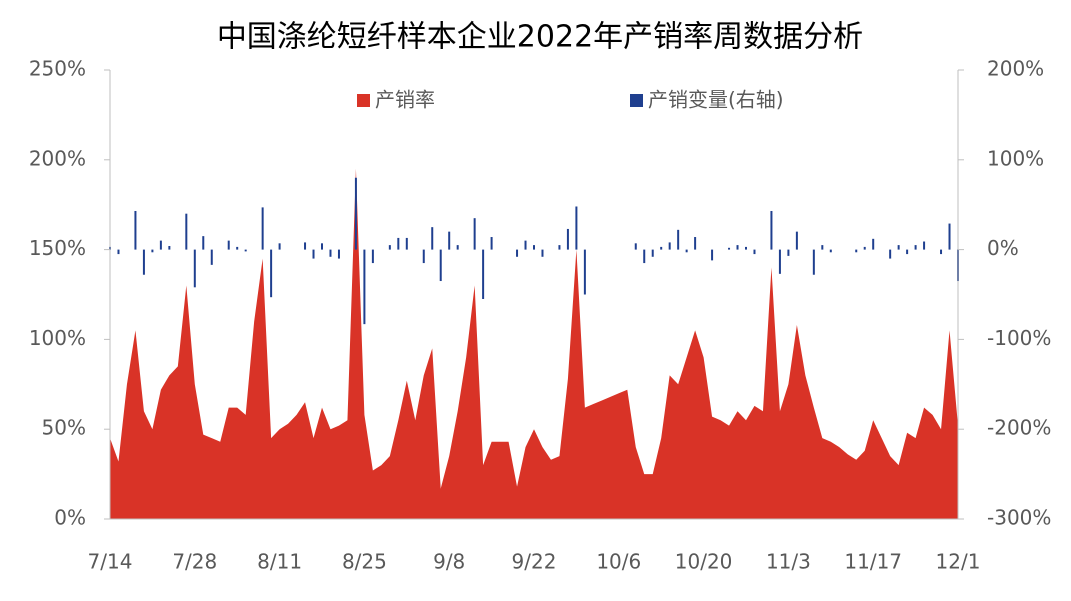  What do you see at coordinates (57, 158) in the screenshot?
I see `y-tick-label: 200%` at bounding box center [57, 158].